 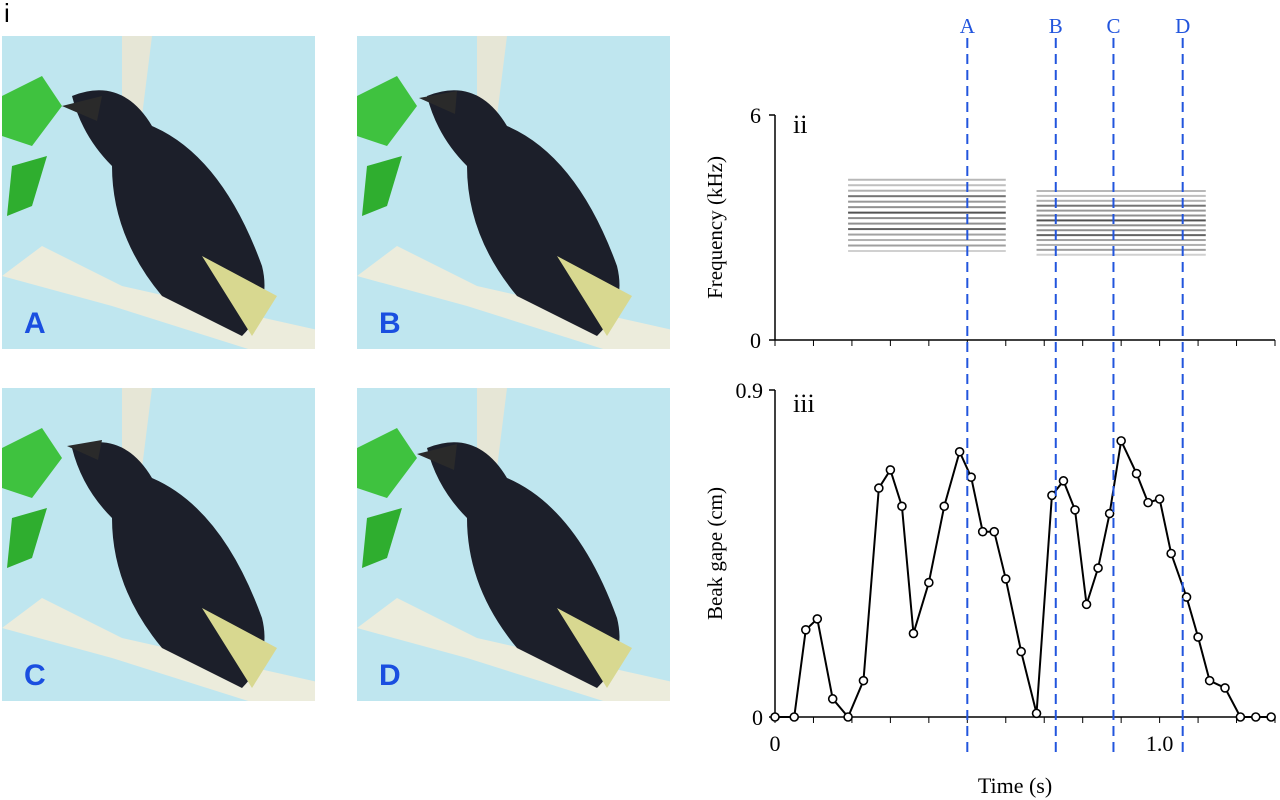 I want to click on photo-frame-b: B, so click(x=513, y=192).